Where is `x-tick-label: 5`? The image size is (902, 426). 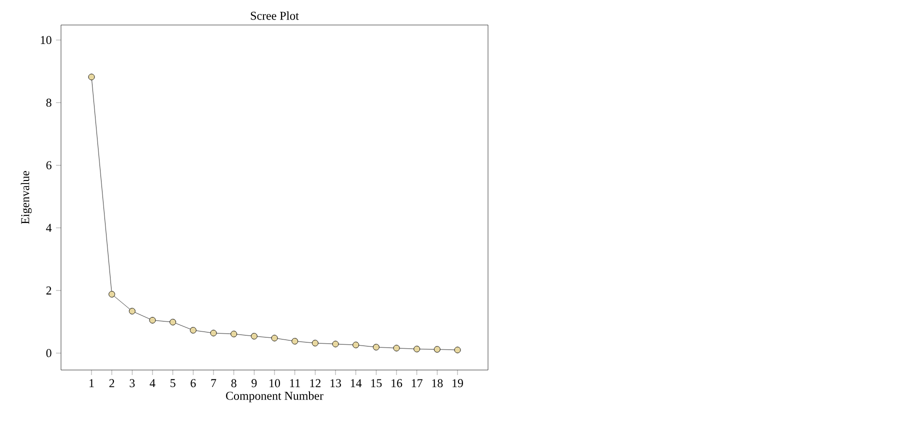
x-tick-label: 5 is located at coordinates (173, 383).